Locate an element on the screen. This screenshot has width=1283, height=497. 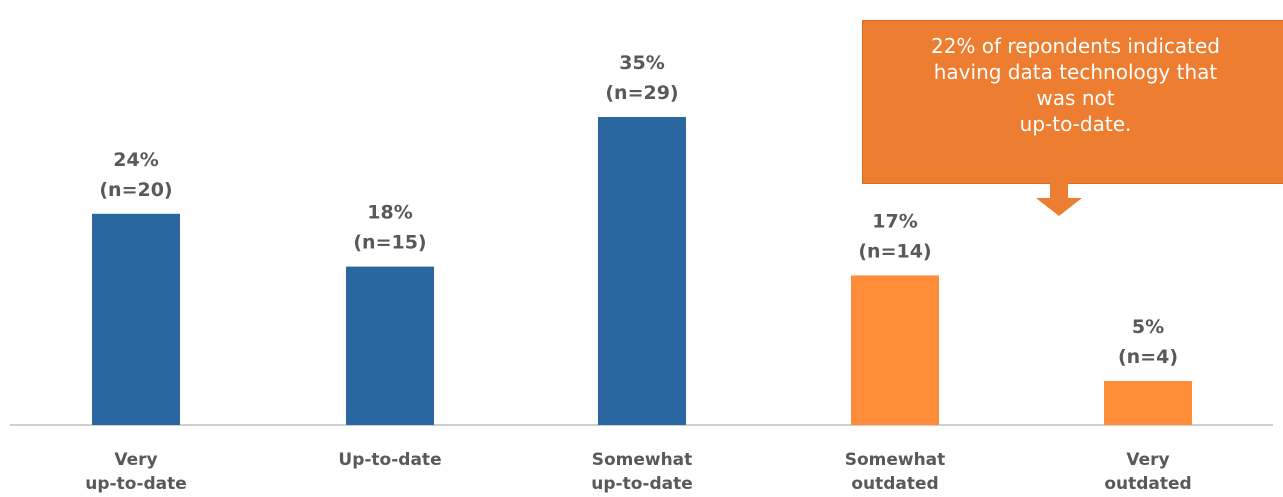
bar-count-label: (n=14) is located at coordinates (894, 251).